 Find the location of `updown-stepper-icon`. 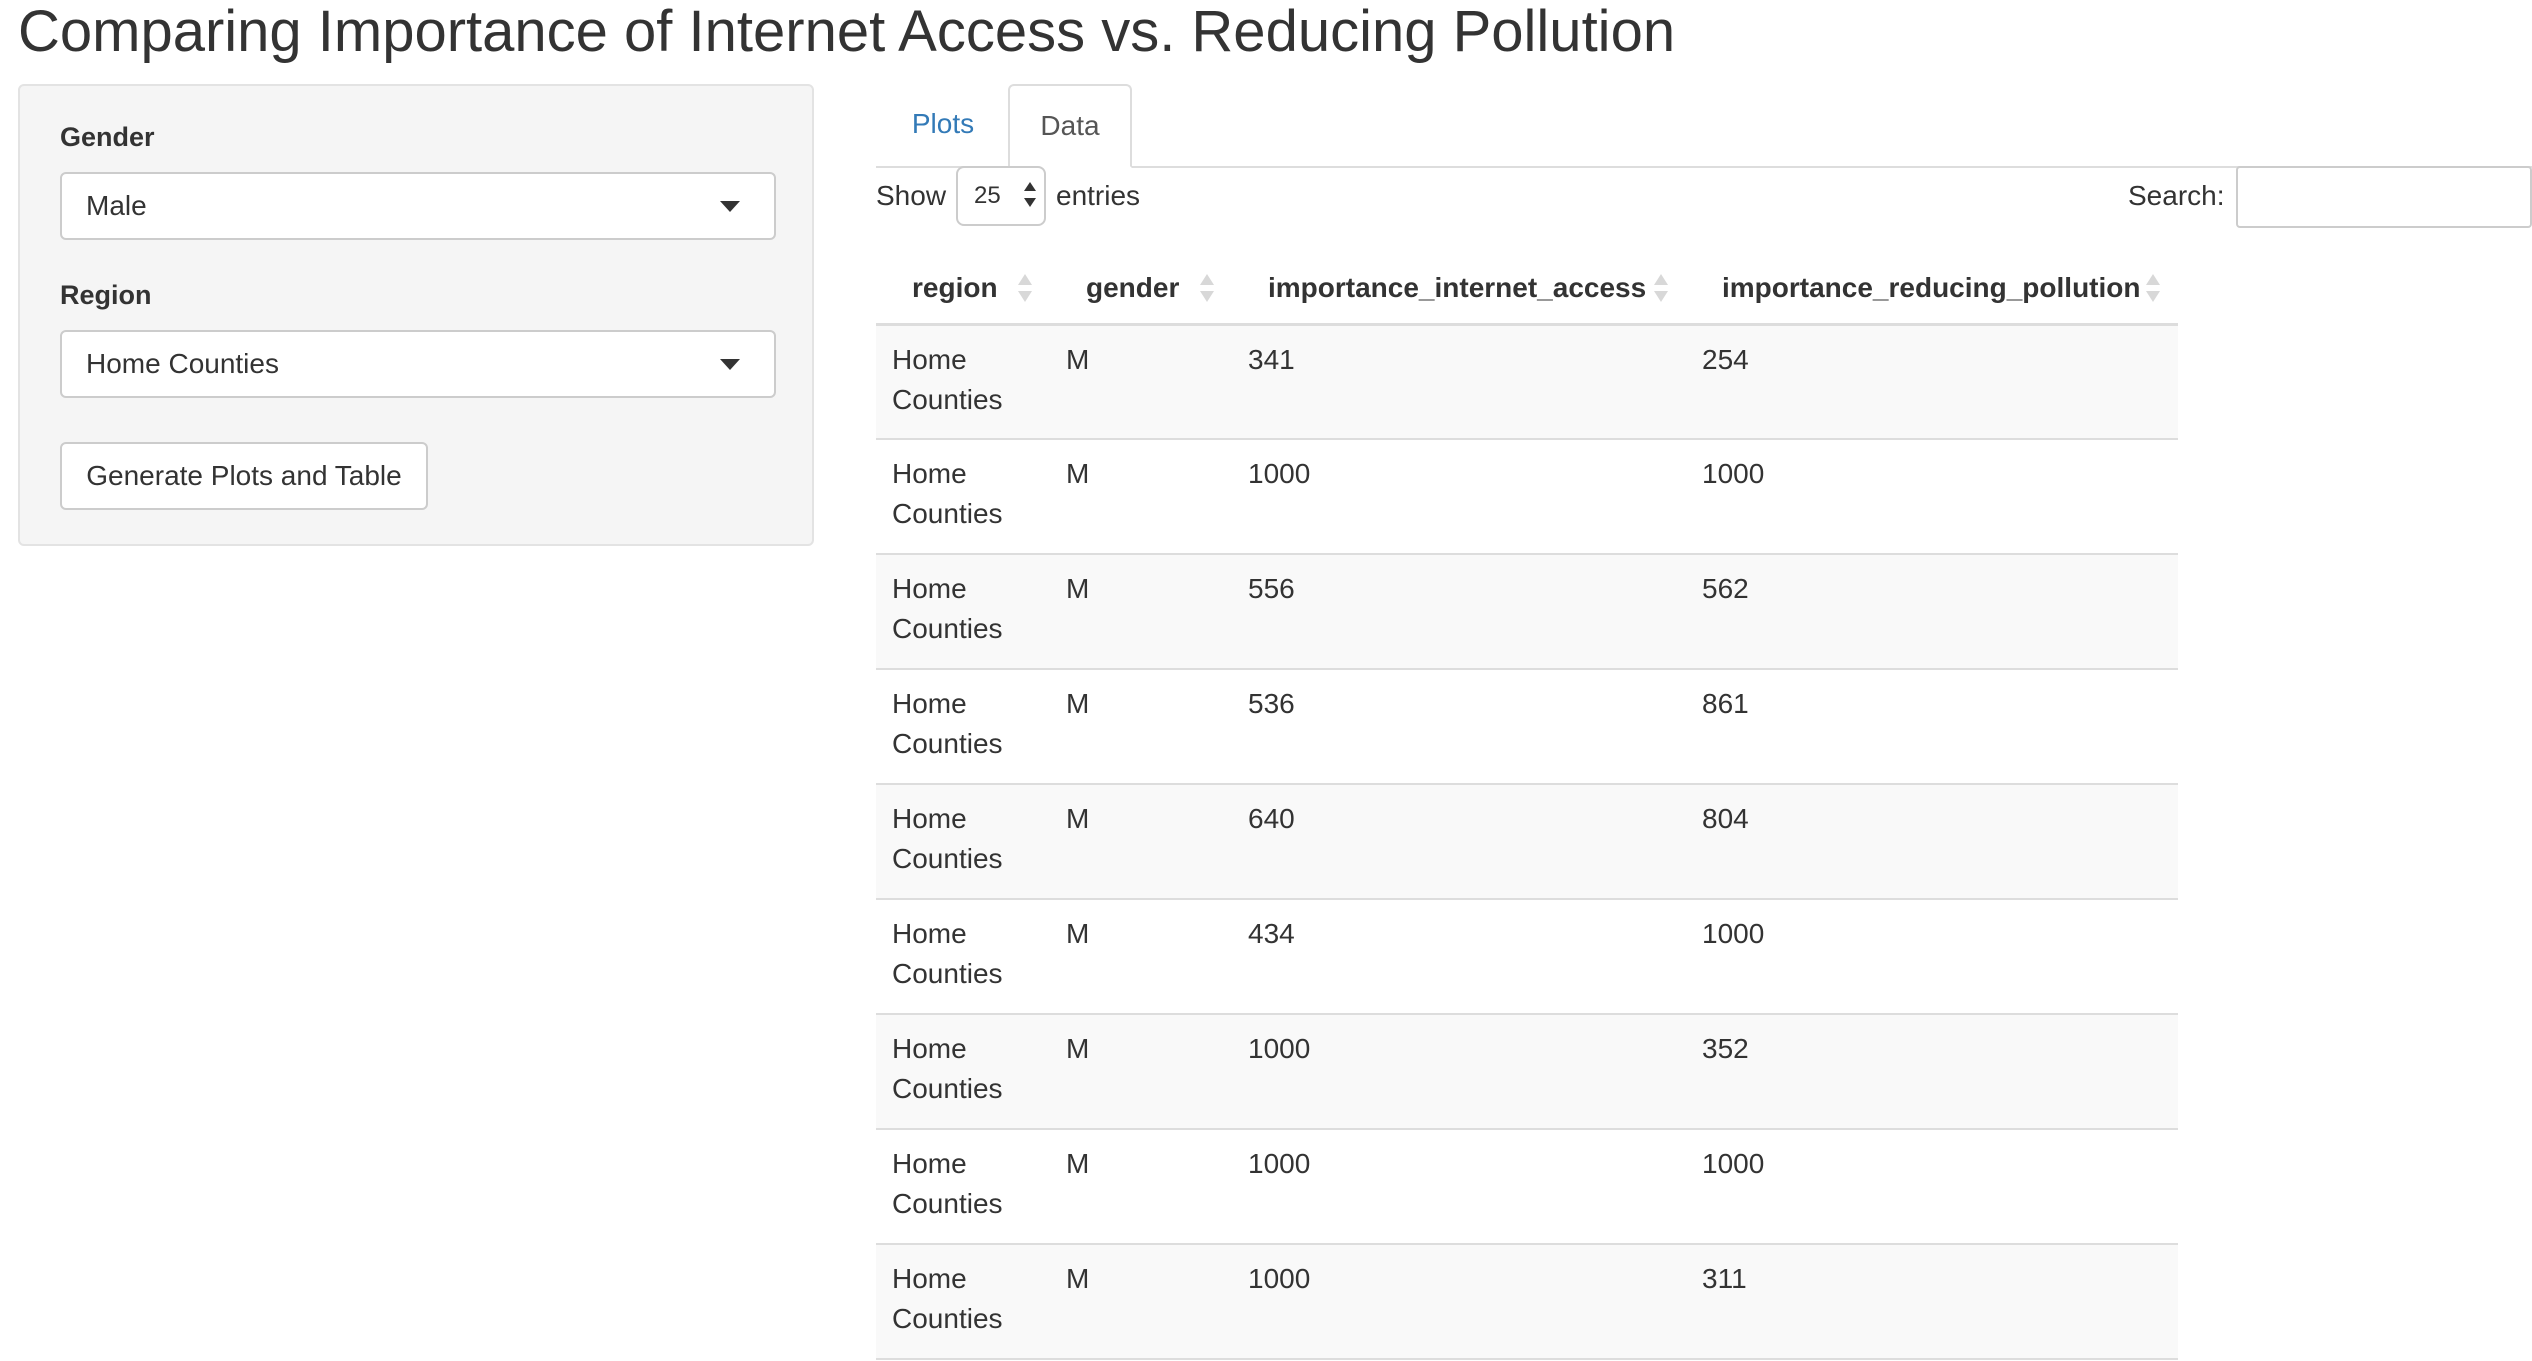

updown-stepper-icon is located at coordinates (1030, 196).